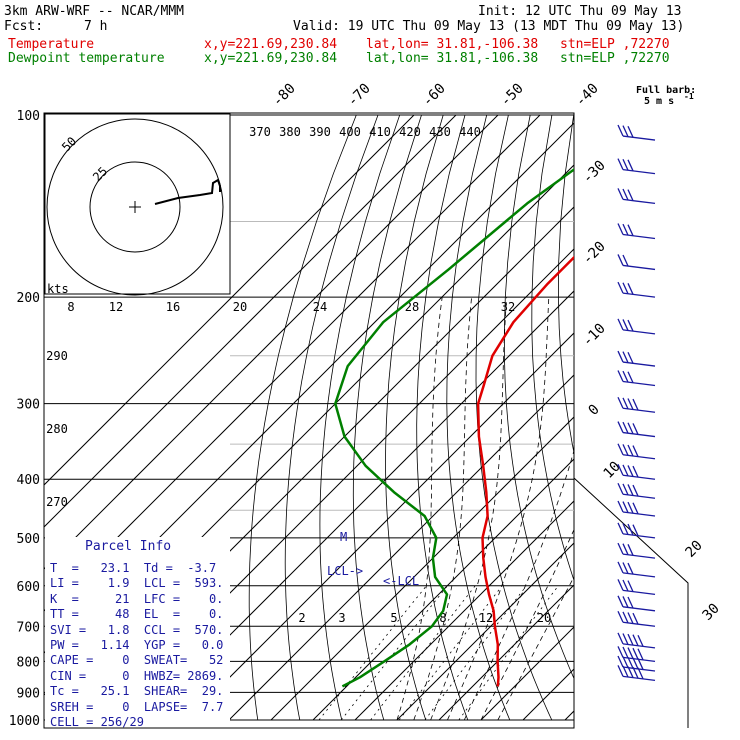  Describe the element at coordinates (452, 44) in the screenshot. I see `temperature-latlon: lat,lon= 31.81,-106.38` at that location.